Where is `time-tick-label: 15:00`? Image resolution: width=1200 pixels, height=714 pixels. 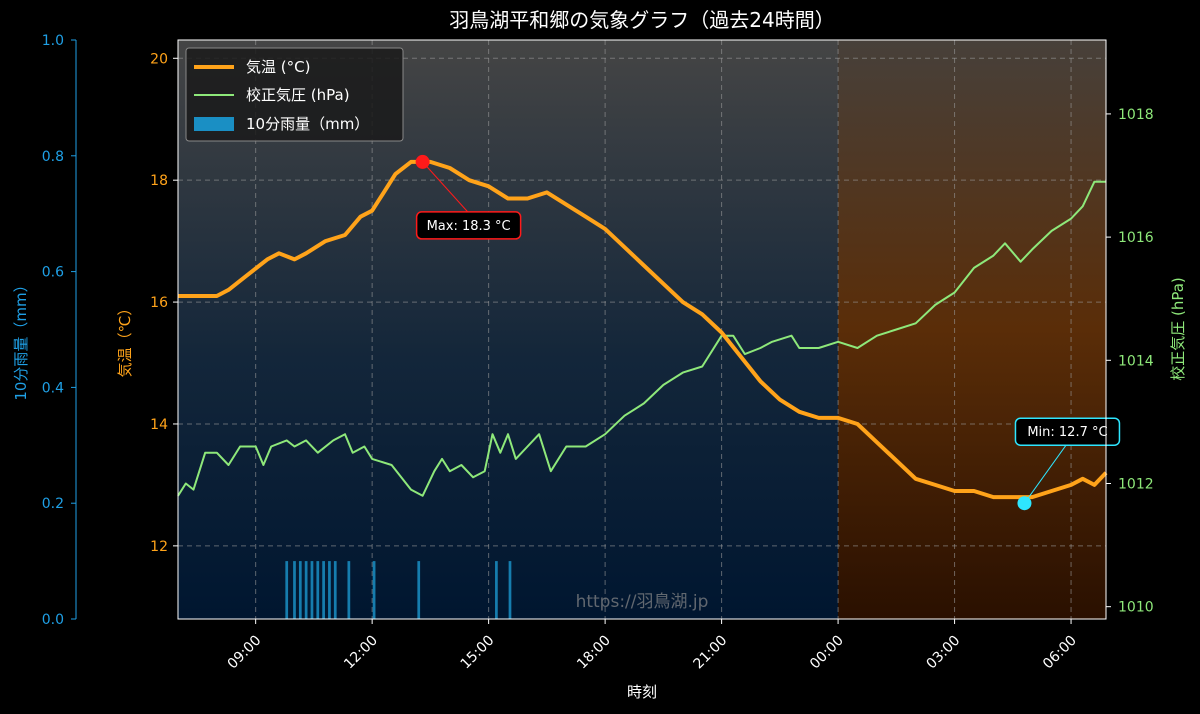
time-tick-label: 15:00 is located at coordinates (478, 653).